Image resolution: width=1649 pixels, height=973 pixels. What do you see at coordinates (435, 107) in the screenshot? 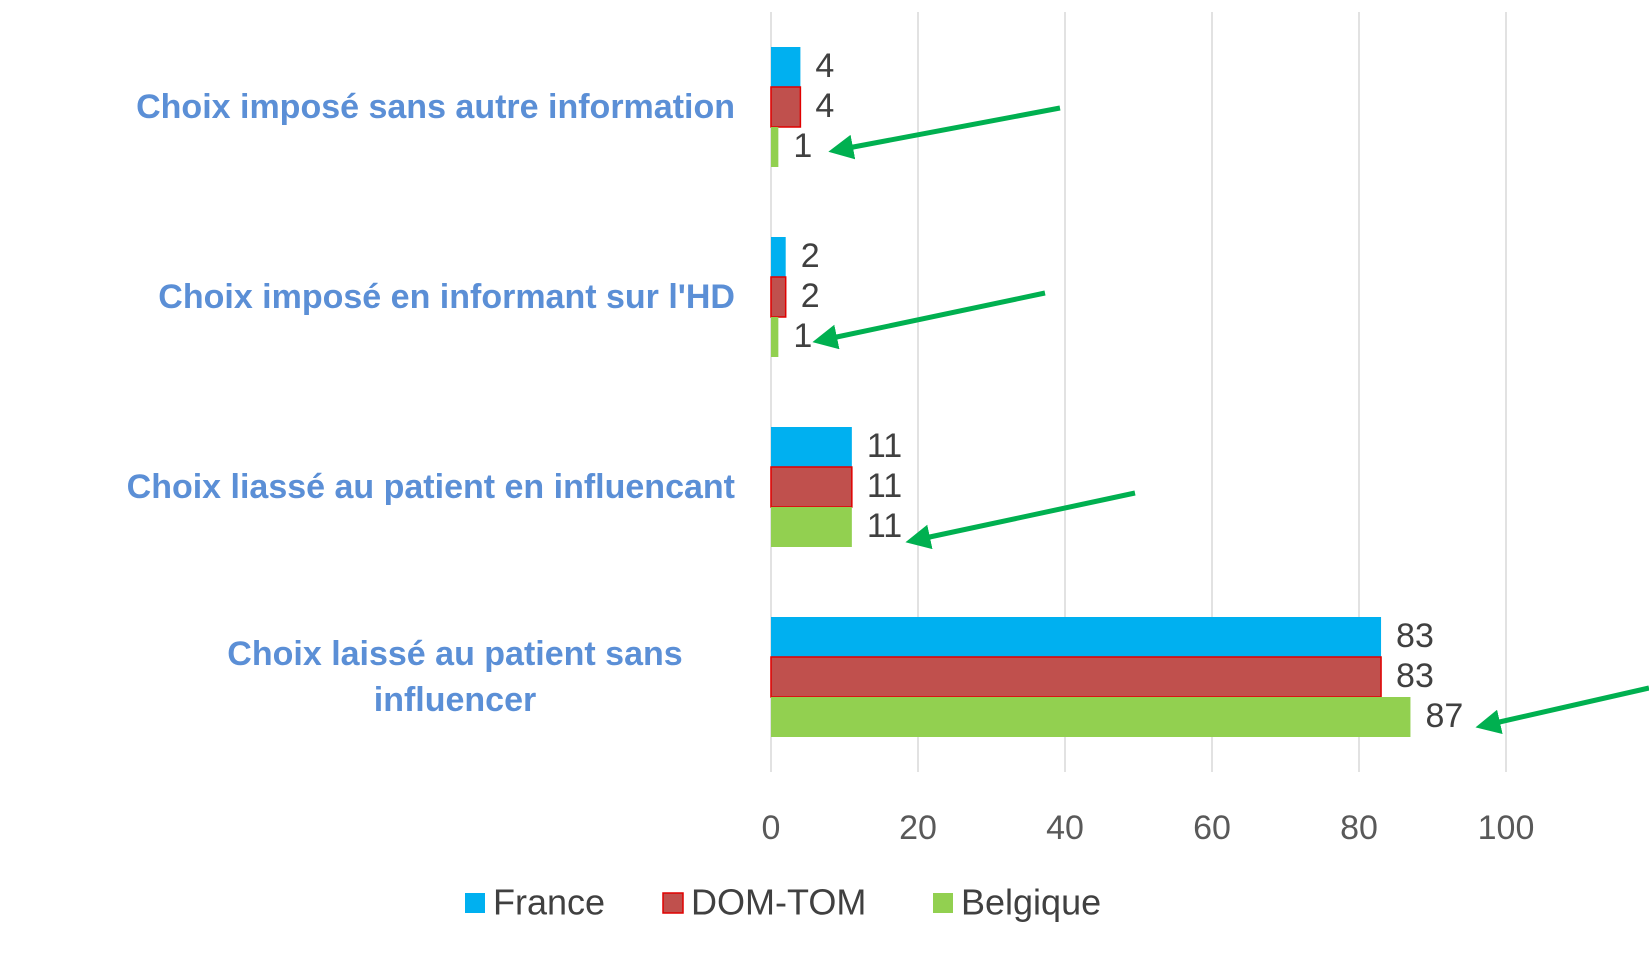
I see `y-tick-label: Choix imposé sans autre information` at bounding box center [435, 107].